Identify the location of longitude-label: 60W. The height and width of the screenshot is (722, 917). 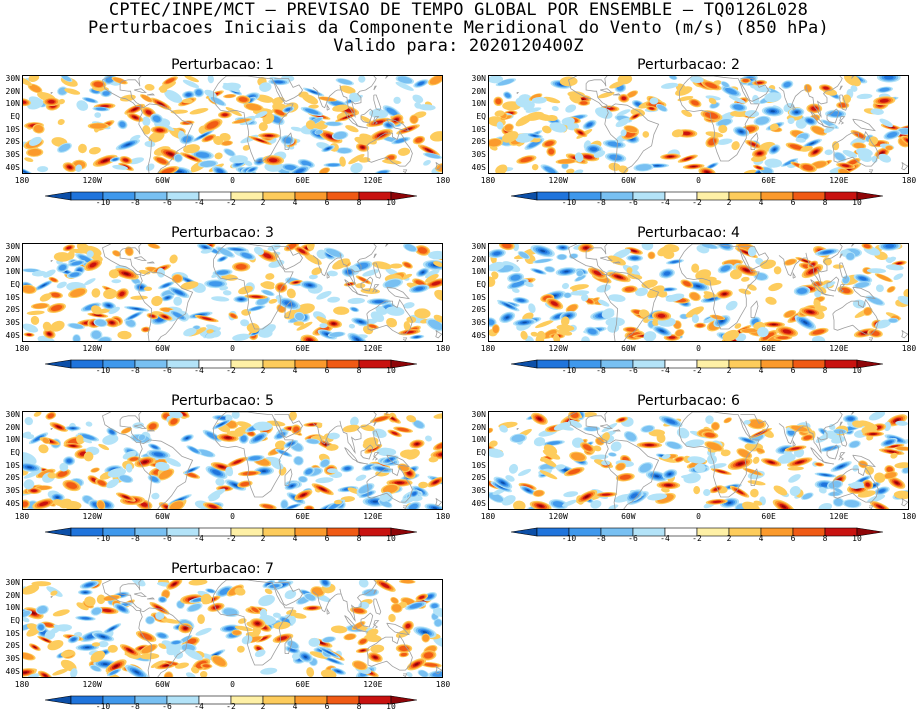
(628, 180).